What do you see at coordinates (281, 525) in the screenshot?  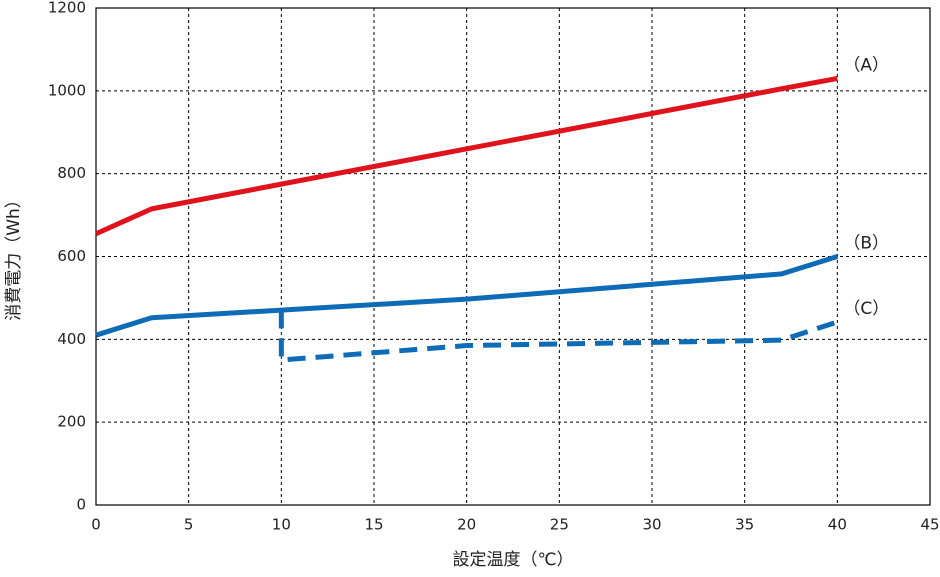 I see `x-tick-label: 10` at bounding box center [281, 525].